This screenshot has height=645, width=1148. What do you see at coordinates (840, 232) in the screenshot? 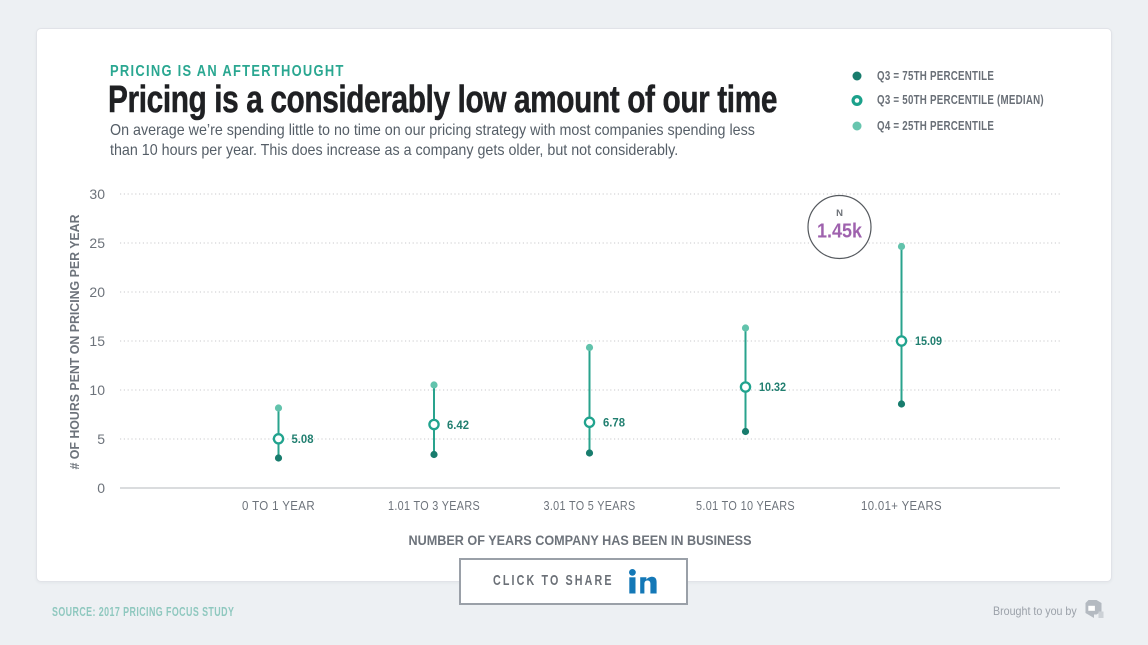
I see `svg-text: 1.45k` at bounding box center [840, 232].